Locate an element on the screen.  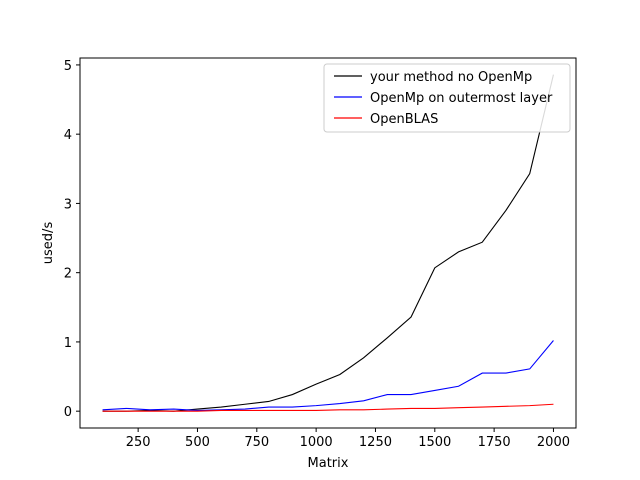
x-tick-label: 2000 is located at coordinates (553, 442).